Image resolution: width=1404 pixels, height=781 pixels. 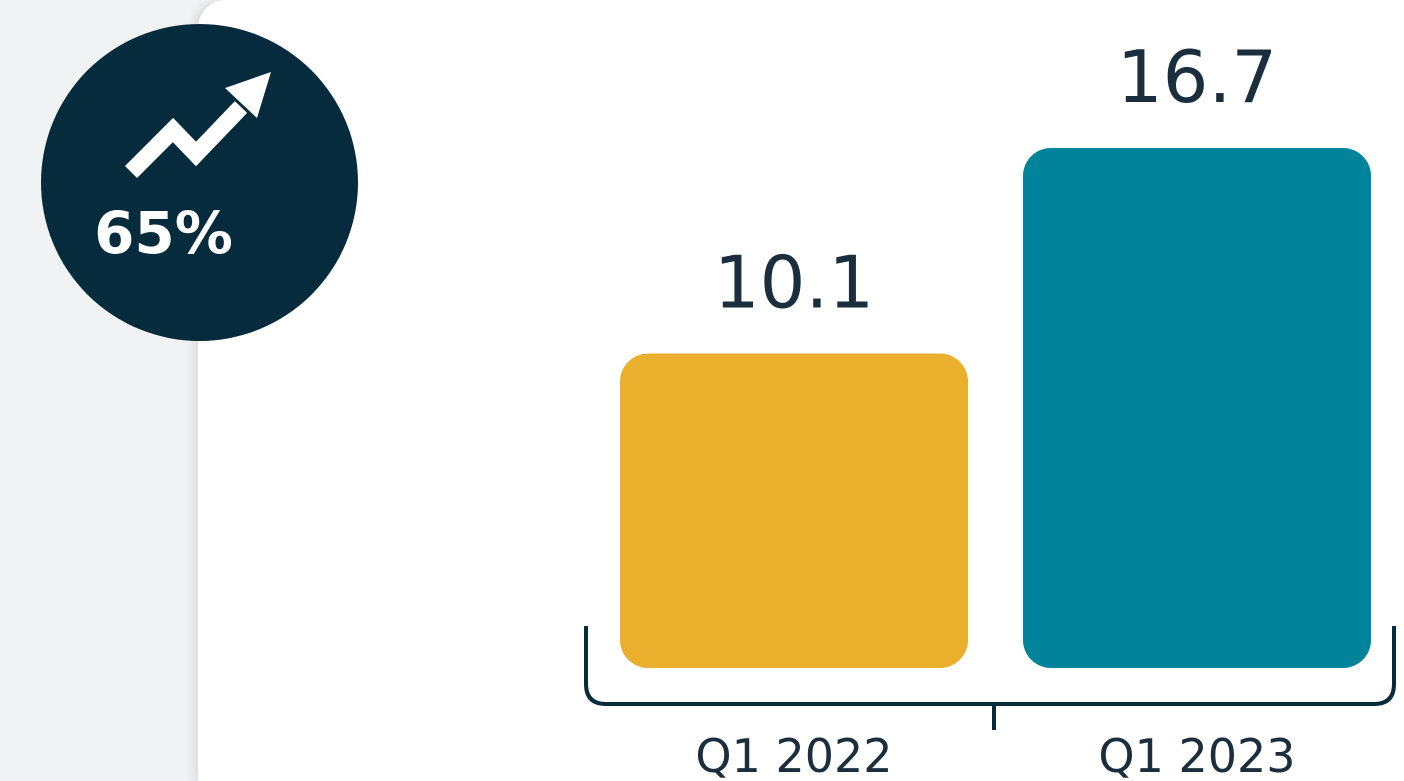 What do you see at coordinates (990, 666) in the screenshot?
I see `category-bracket` at bounding box center [990, 666].